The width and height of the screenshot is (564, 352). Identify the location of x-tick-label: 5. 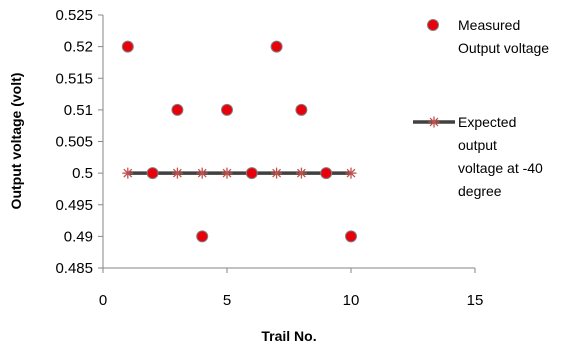
(227, 300).